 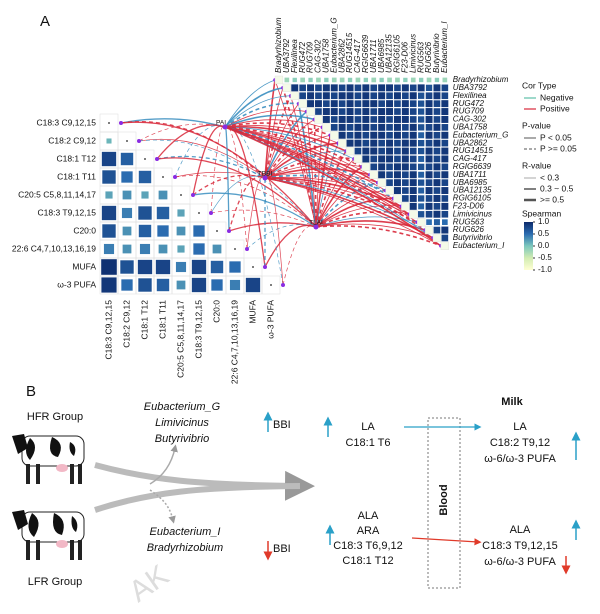 I want to click on col-label: CAG-302, so click(x=318, y=56).